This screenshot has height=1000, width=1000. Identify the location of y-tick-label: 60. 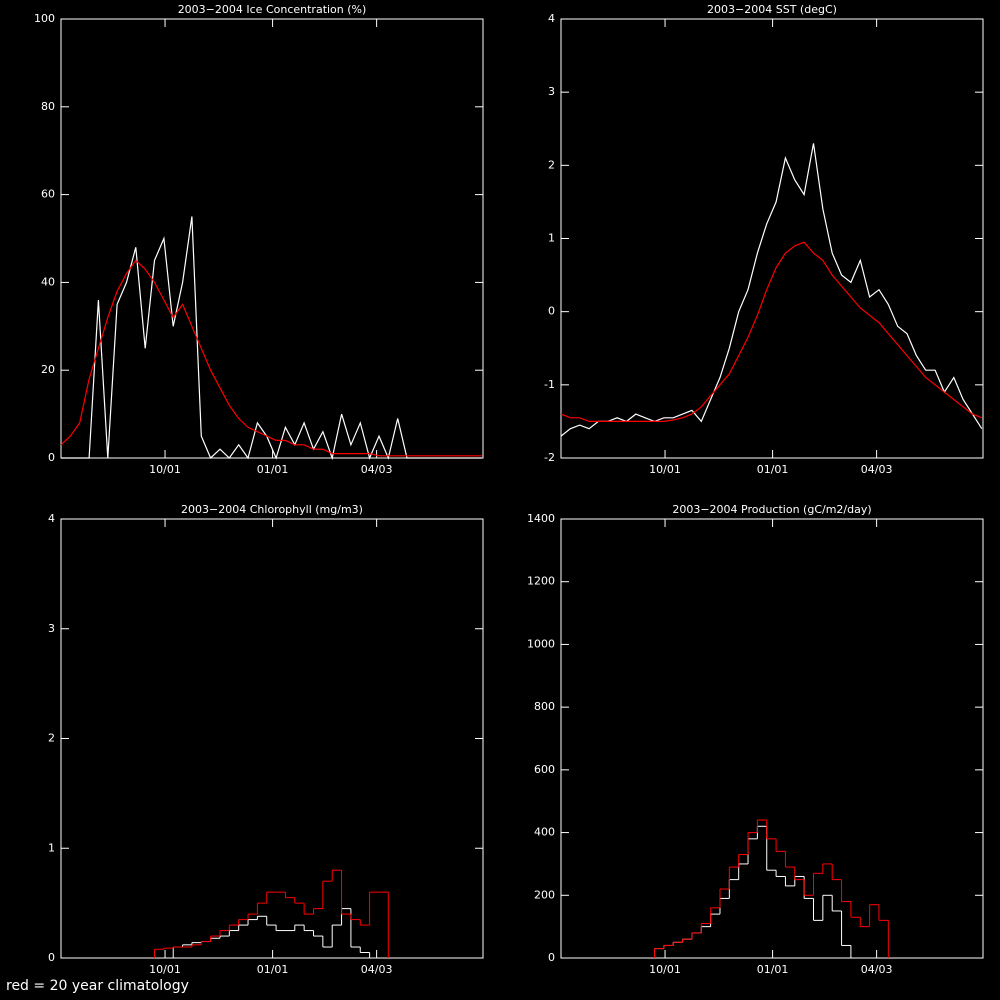
(48, 194).